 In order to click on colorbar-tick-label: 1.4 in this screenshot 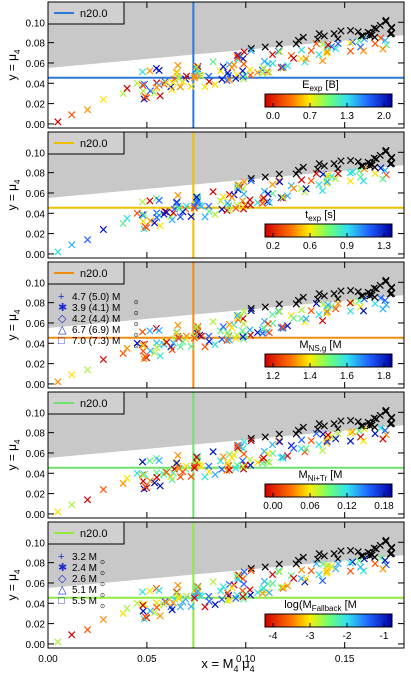, I will do `click(310, 376)`.